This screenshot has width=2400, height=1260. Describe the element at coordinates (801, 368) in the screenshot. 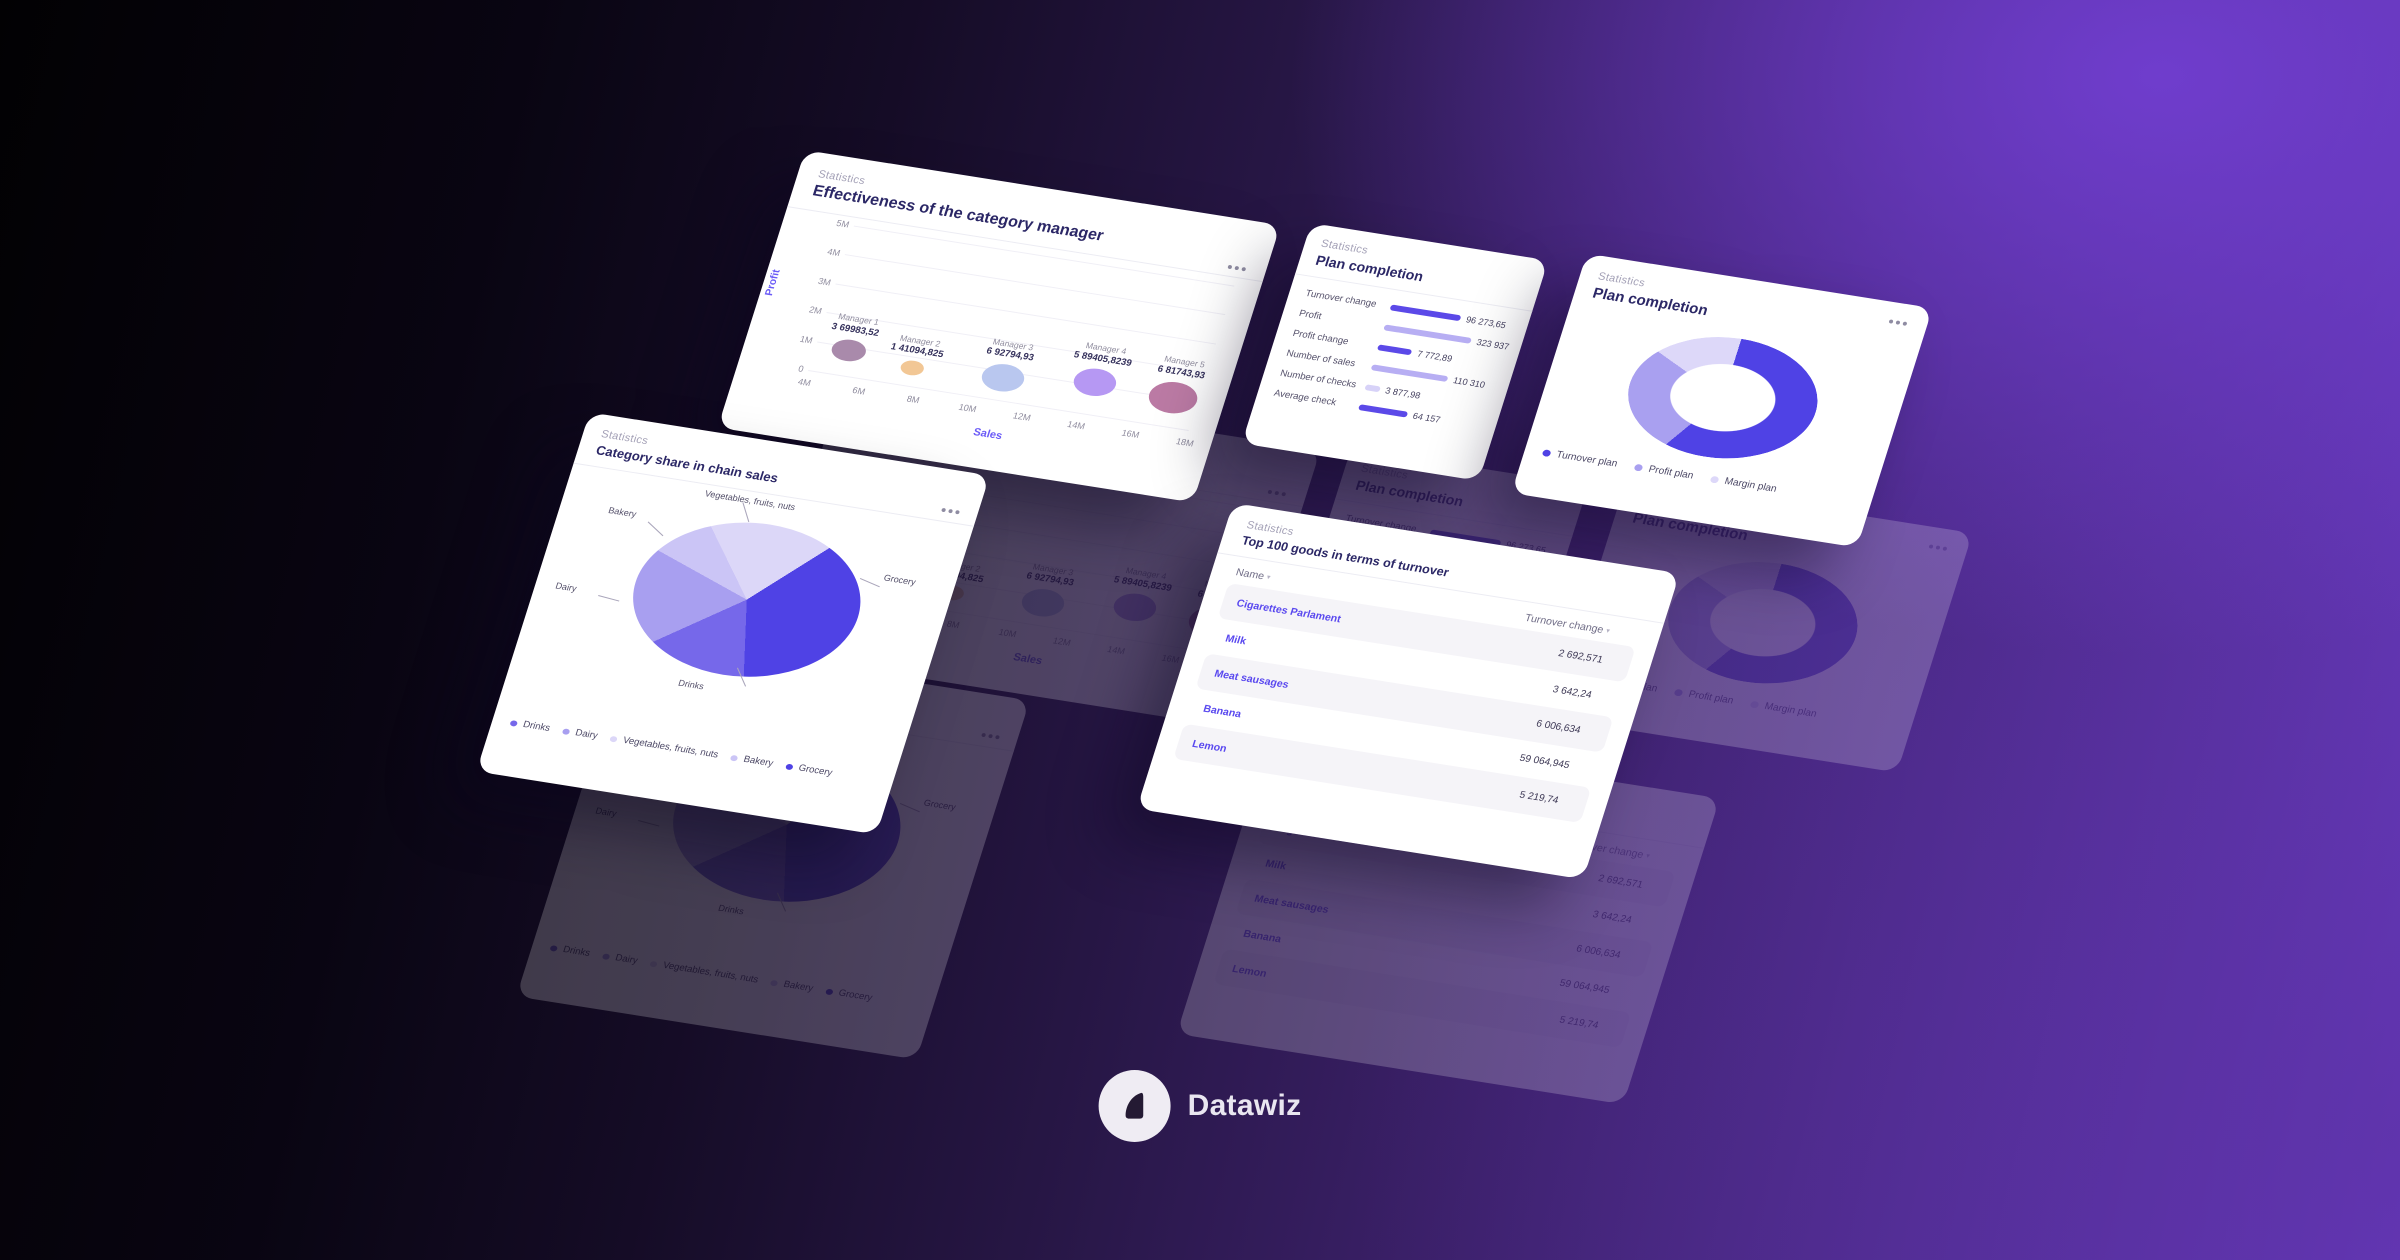

I see `y-tick-label: 0` at that location.